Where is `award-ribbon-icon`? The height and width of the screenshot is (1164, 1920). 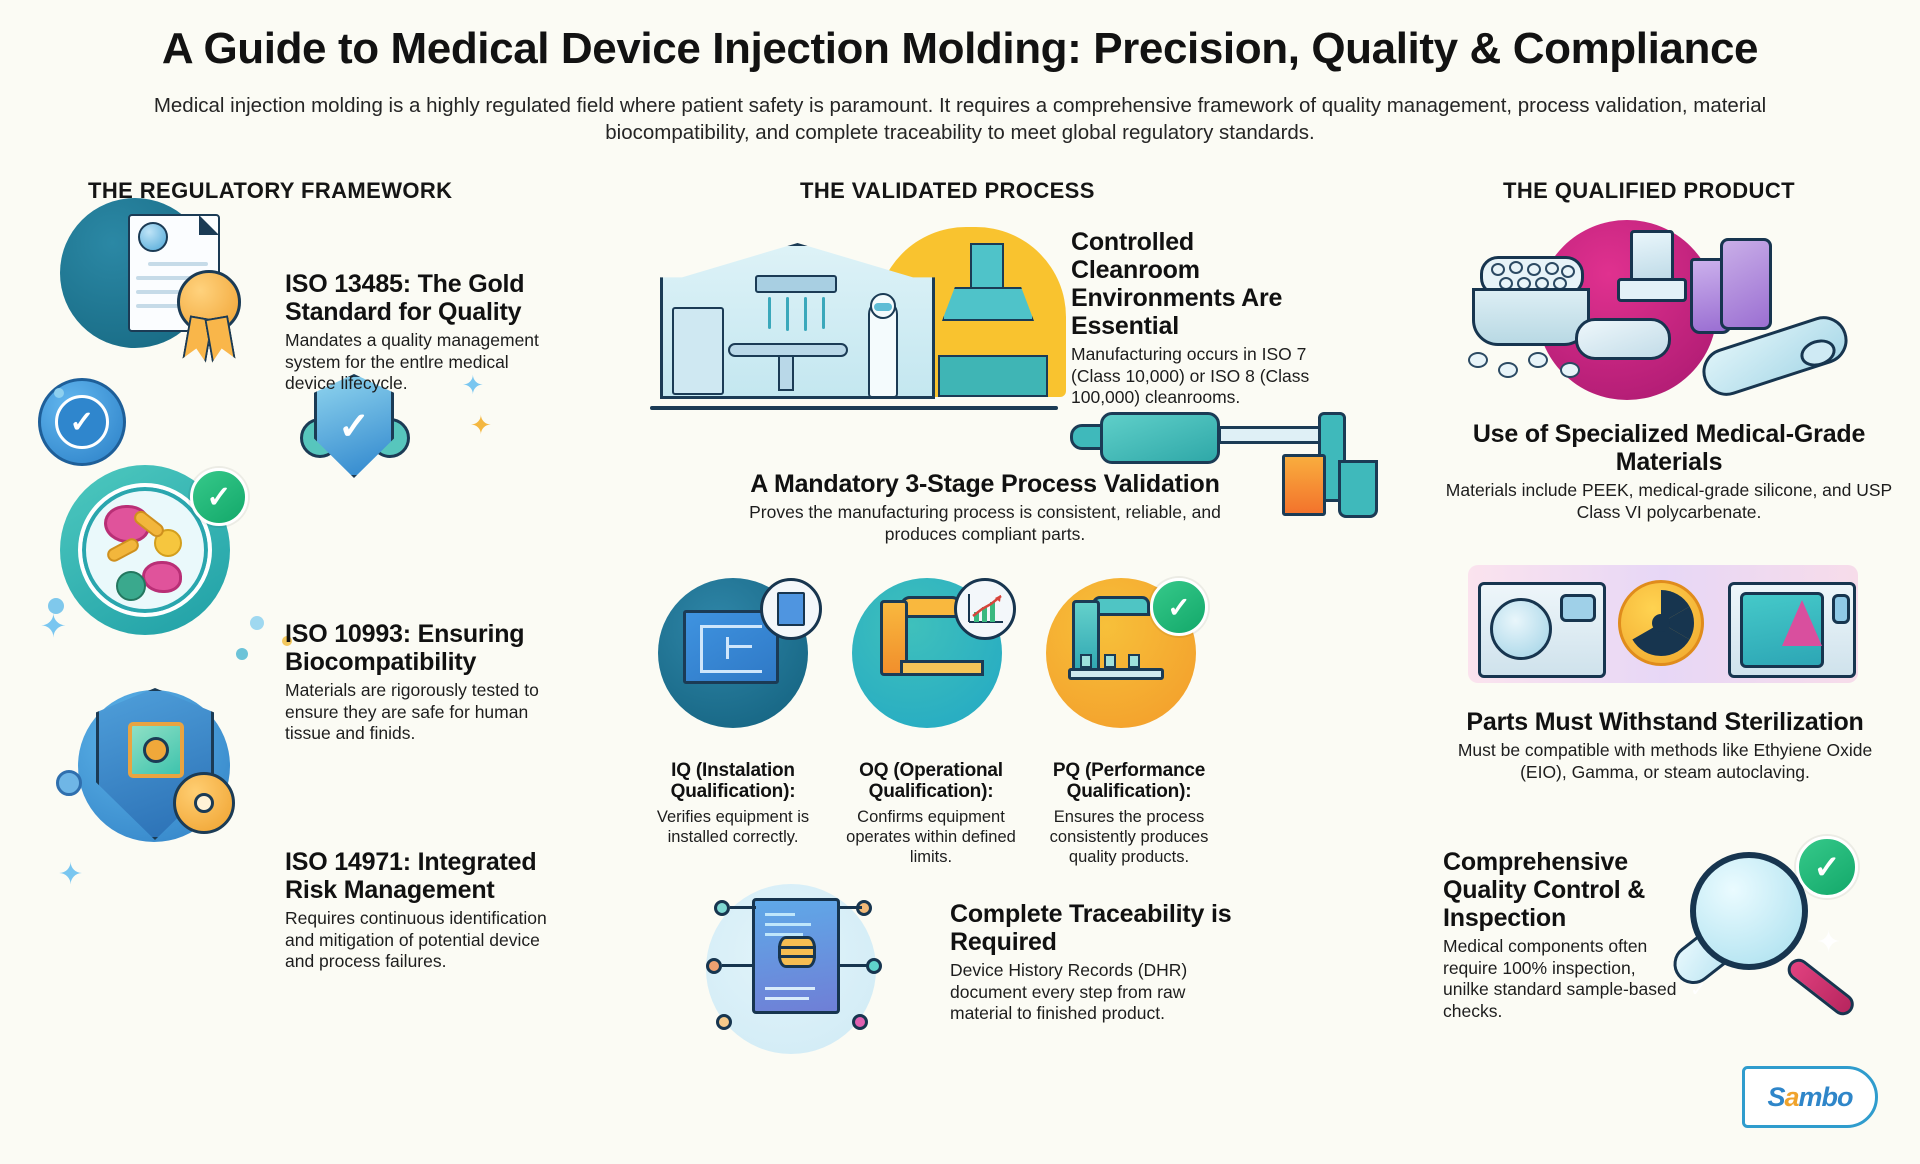 award-ribbon-icon is located at coordinates (209, 302).